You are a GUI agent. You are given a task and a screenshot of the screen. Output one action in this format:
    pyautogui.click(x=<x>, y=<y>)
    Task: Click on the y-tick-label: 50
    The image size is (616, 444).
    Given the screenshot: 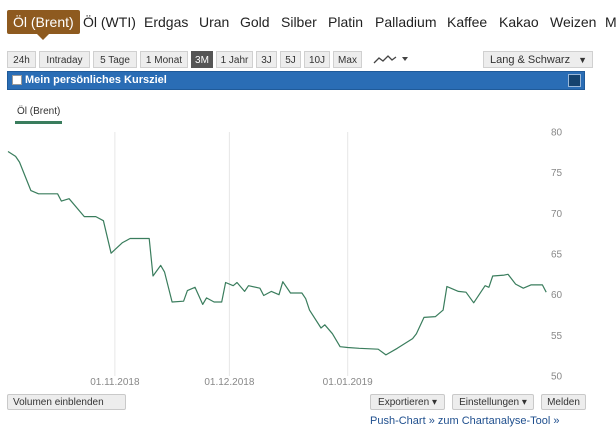 What is the action you would take?
    pyautogui.click(x=557, y=377)
    